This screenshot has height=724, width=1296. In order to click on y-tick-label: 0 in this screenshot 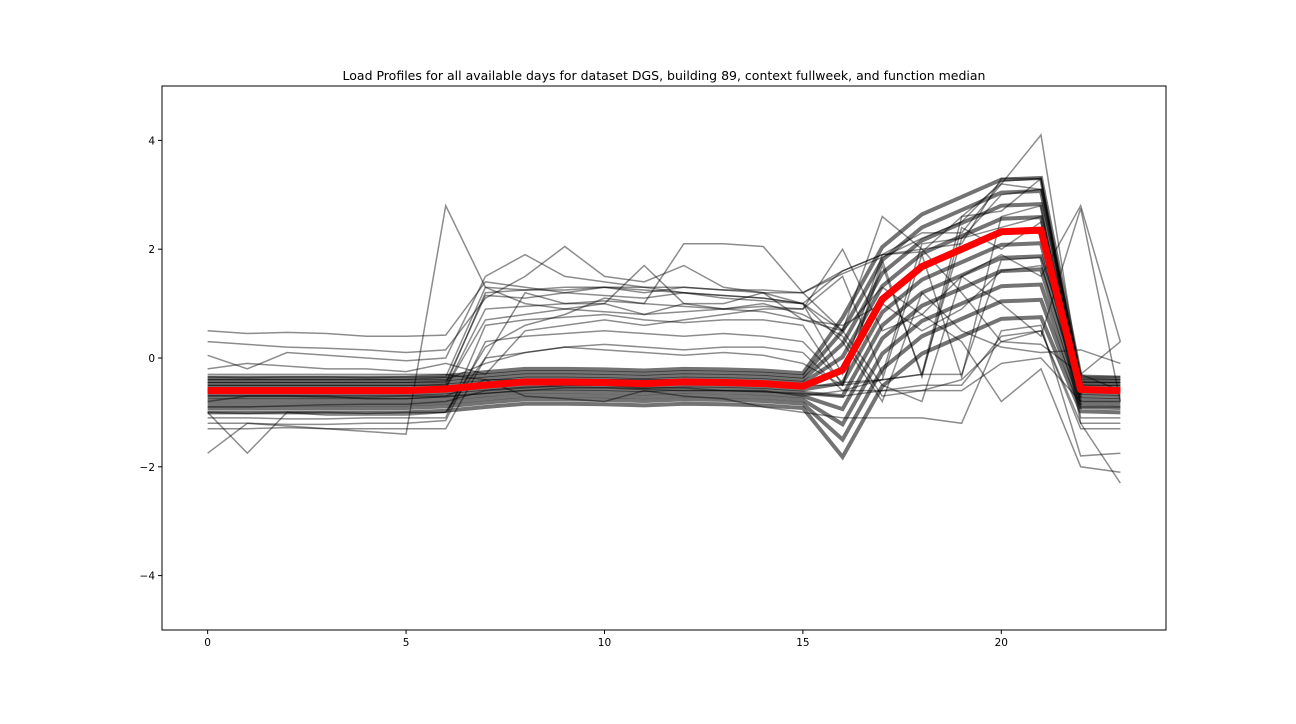, I will do `click(151, 359)`.